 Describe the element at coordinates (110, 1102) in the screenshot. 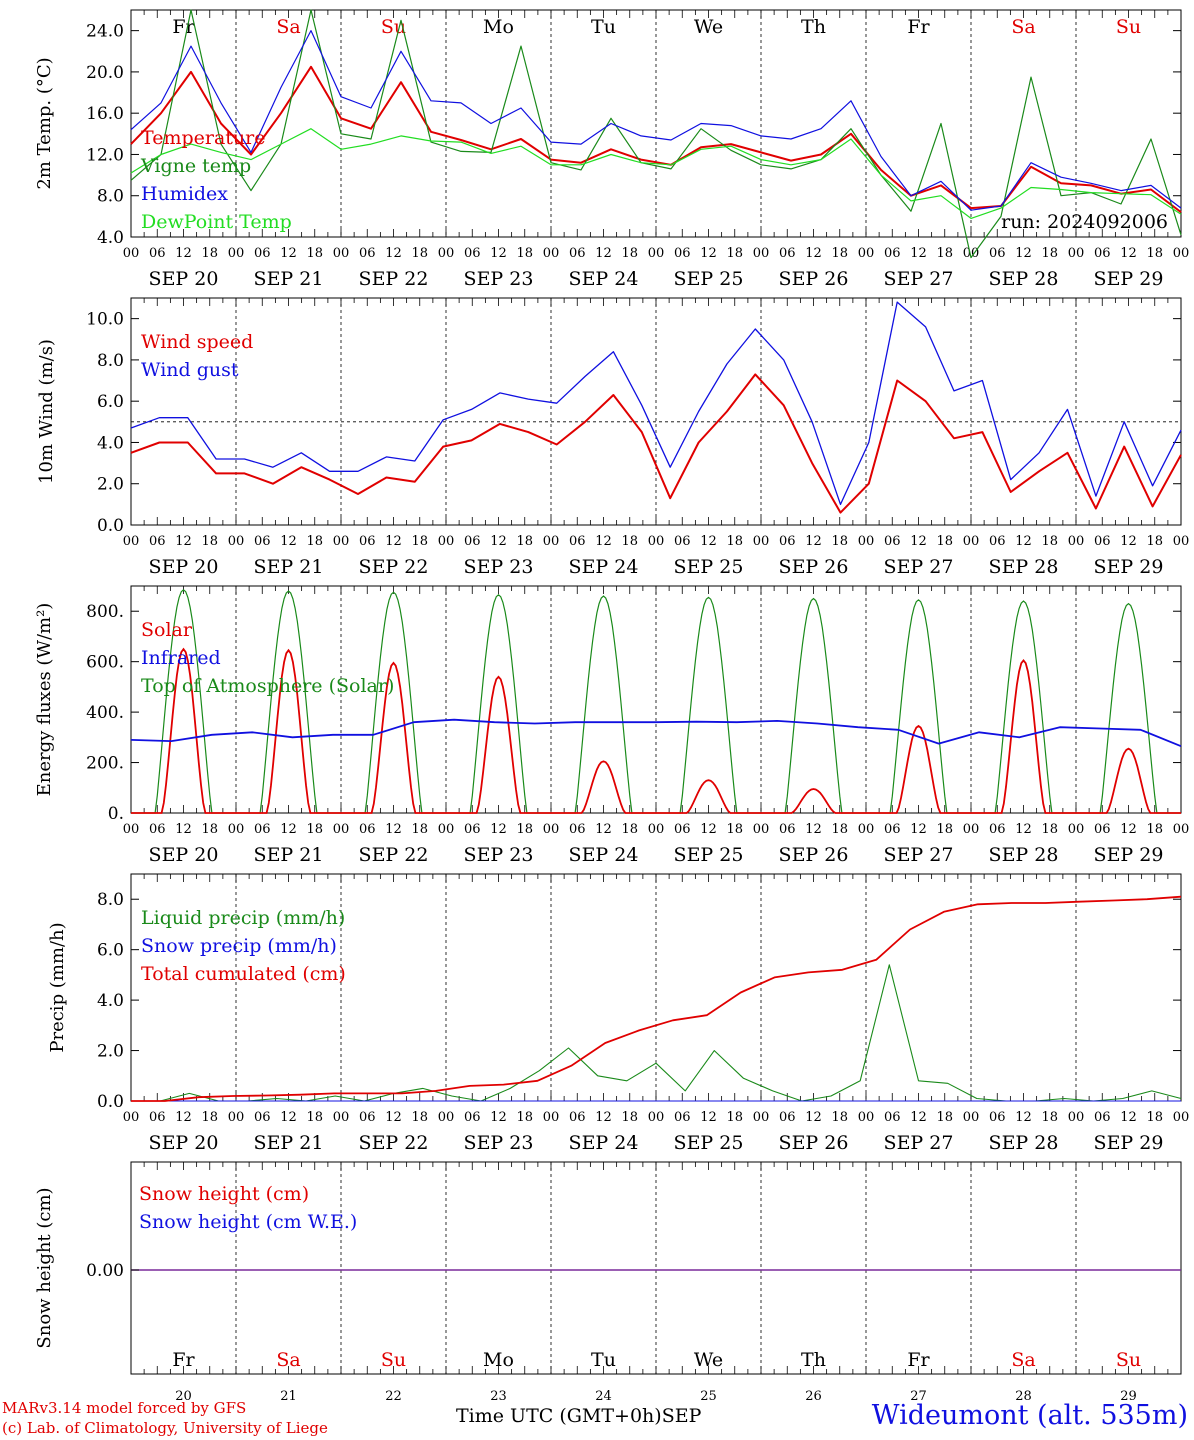

I see `y-tick-label: 0.0` at that location.